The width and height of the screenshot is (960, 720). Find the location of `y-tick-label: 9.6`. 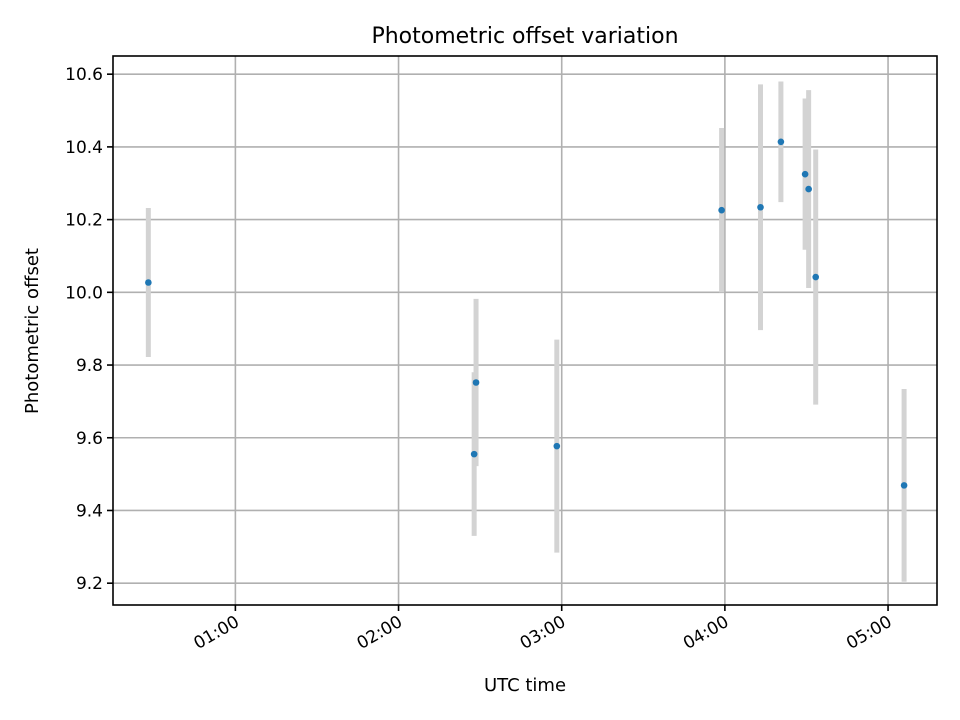

y-tick-label: 9.6 is located at coordinates (89, 439).